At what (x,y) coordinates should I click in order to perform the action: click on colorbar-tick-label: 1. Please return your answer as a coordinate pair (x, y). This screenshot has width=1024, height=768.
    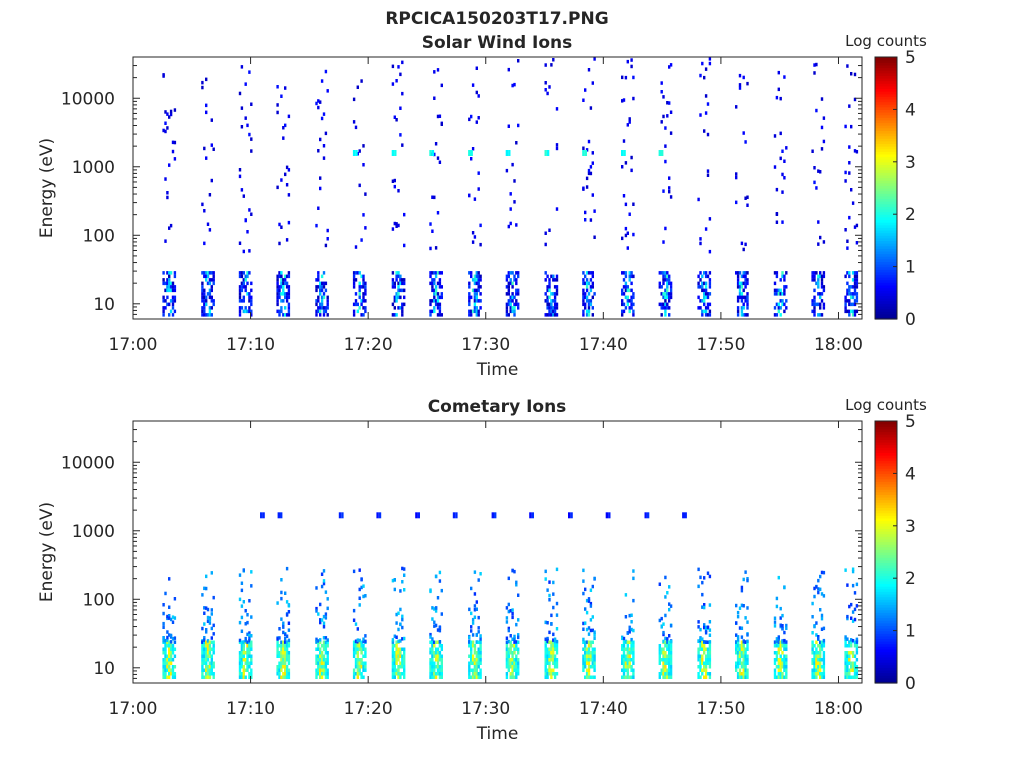
    Looking at the image, I should click on (910, 268).